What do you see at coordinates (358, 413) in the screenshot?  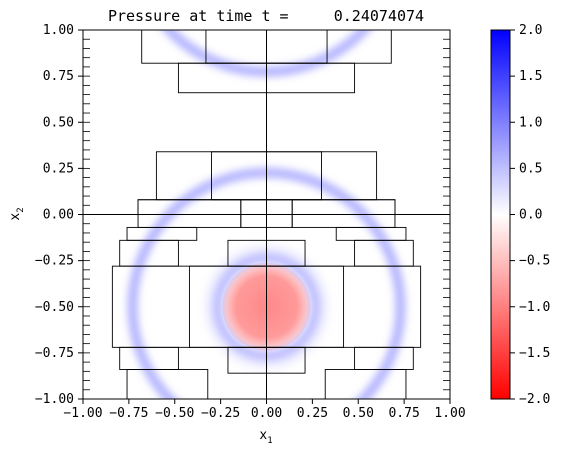 I see `x-tick-label: 0.50` at bounding box center [358, 413].